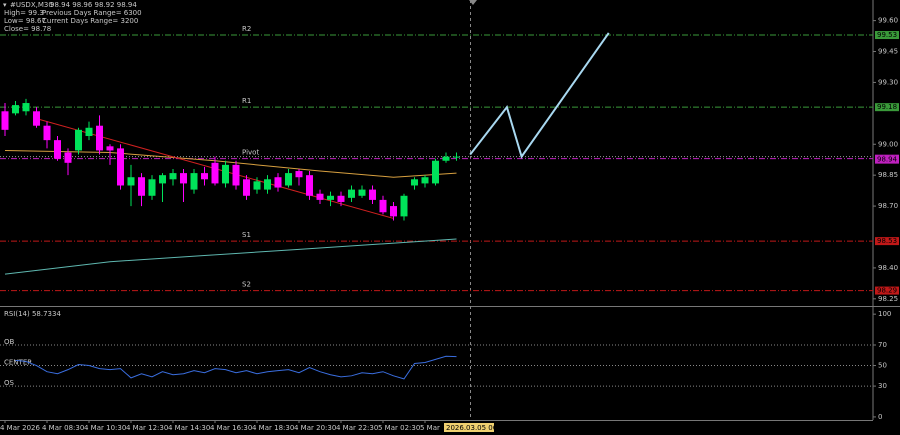 The image size is (900, 435). Describe the element at coordinates (147, 428) in the screenshot. I see `x-tick-label: 4 Mar 12:30` at that location.